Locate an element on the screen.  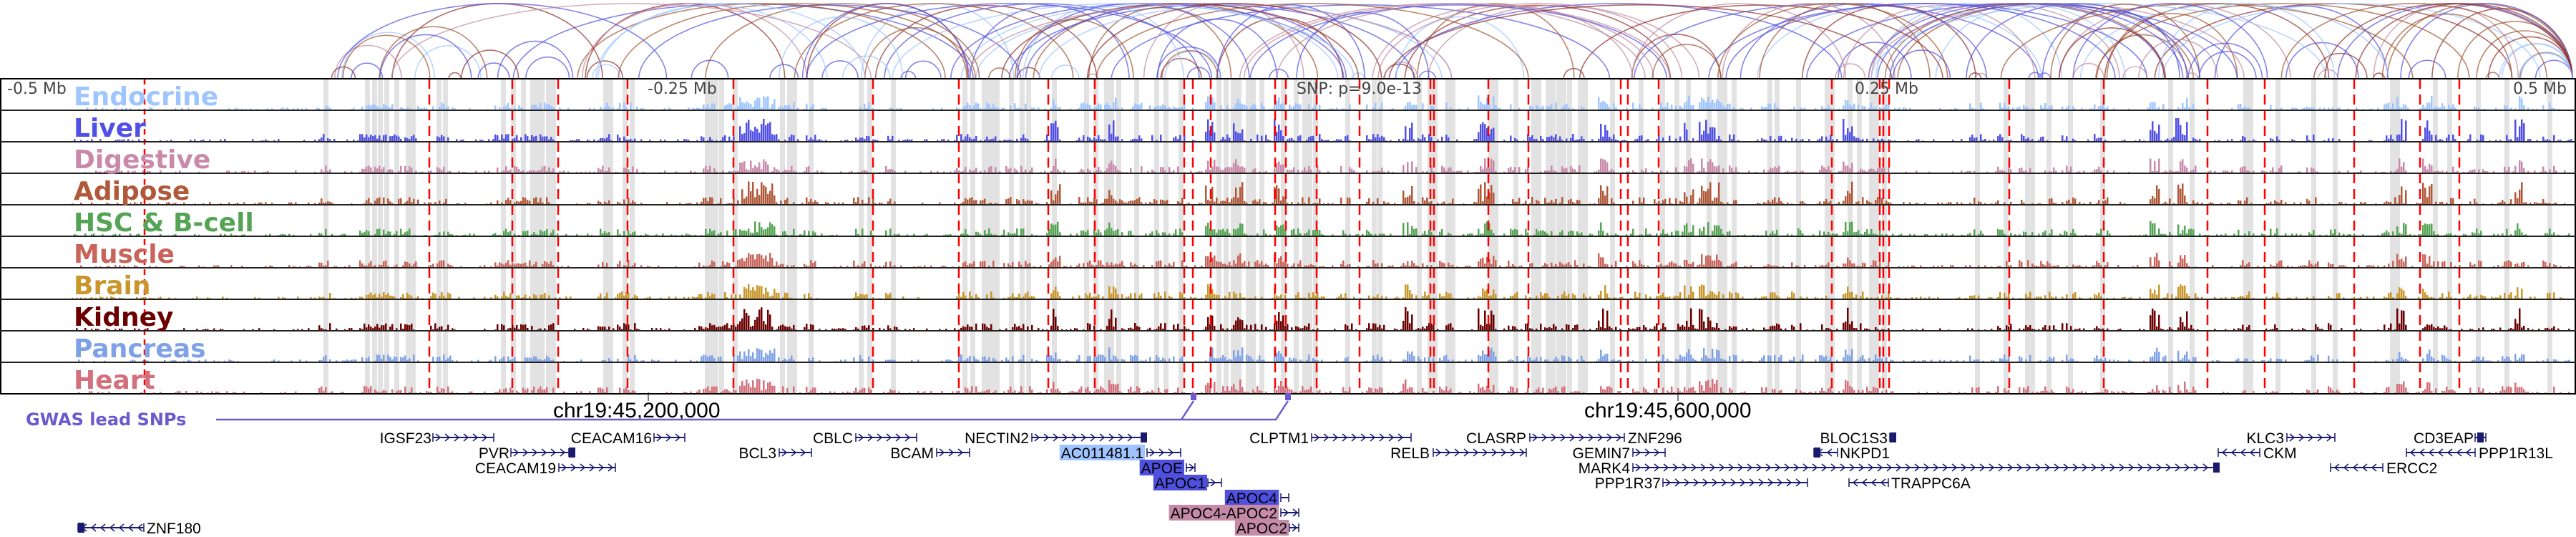
gene-ppp1r37: PPP1R37 is located at coordinates (1701, 483).